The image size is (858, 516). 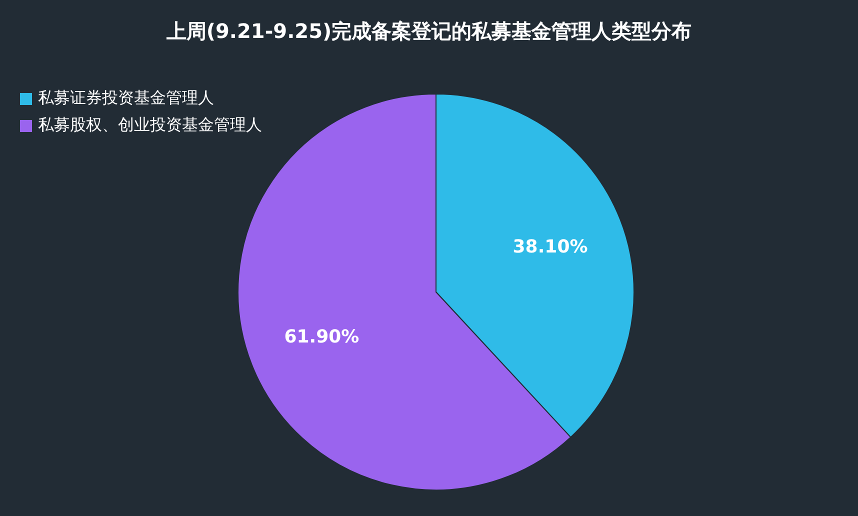 I want to click on legend-label: 私募股权、创业投资基金管理人, so click(x=150, y=125).